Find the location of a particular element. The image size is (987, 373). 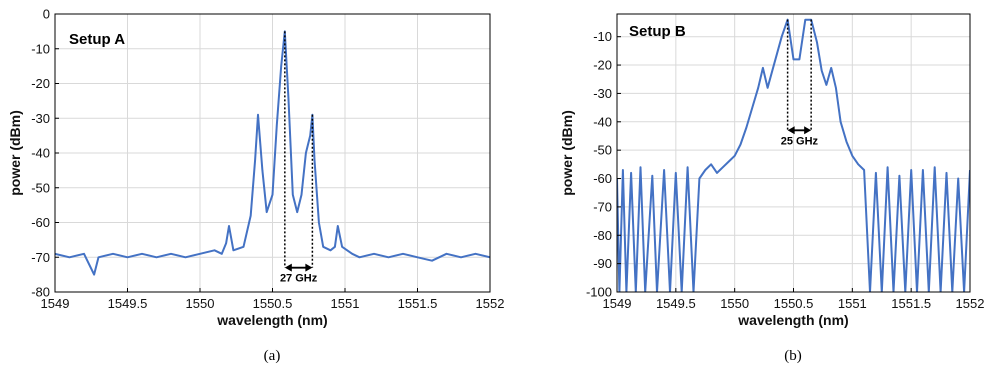

panel-title: Setup A is located at coordinates (97, 39).